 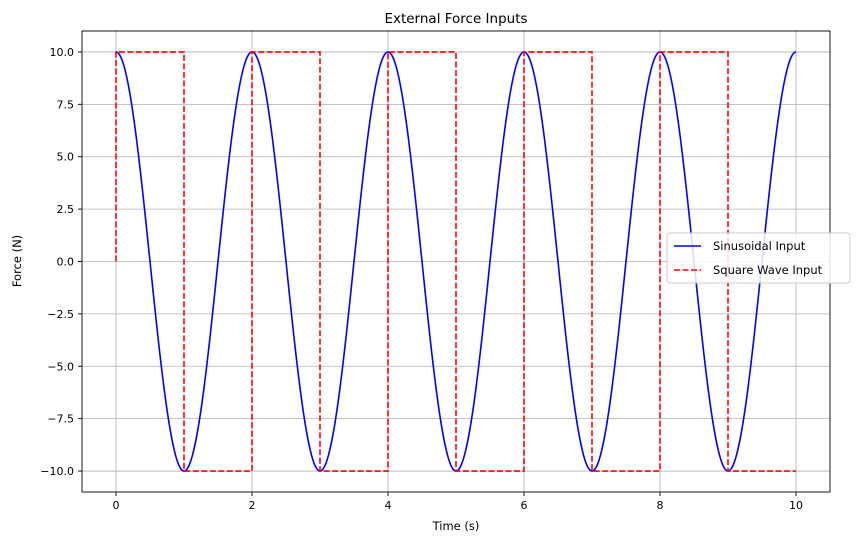 I want to click on legend-box, so click(x=758, y=258).